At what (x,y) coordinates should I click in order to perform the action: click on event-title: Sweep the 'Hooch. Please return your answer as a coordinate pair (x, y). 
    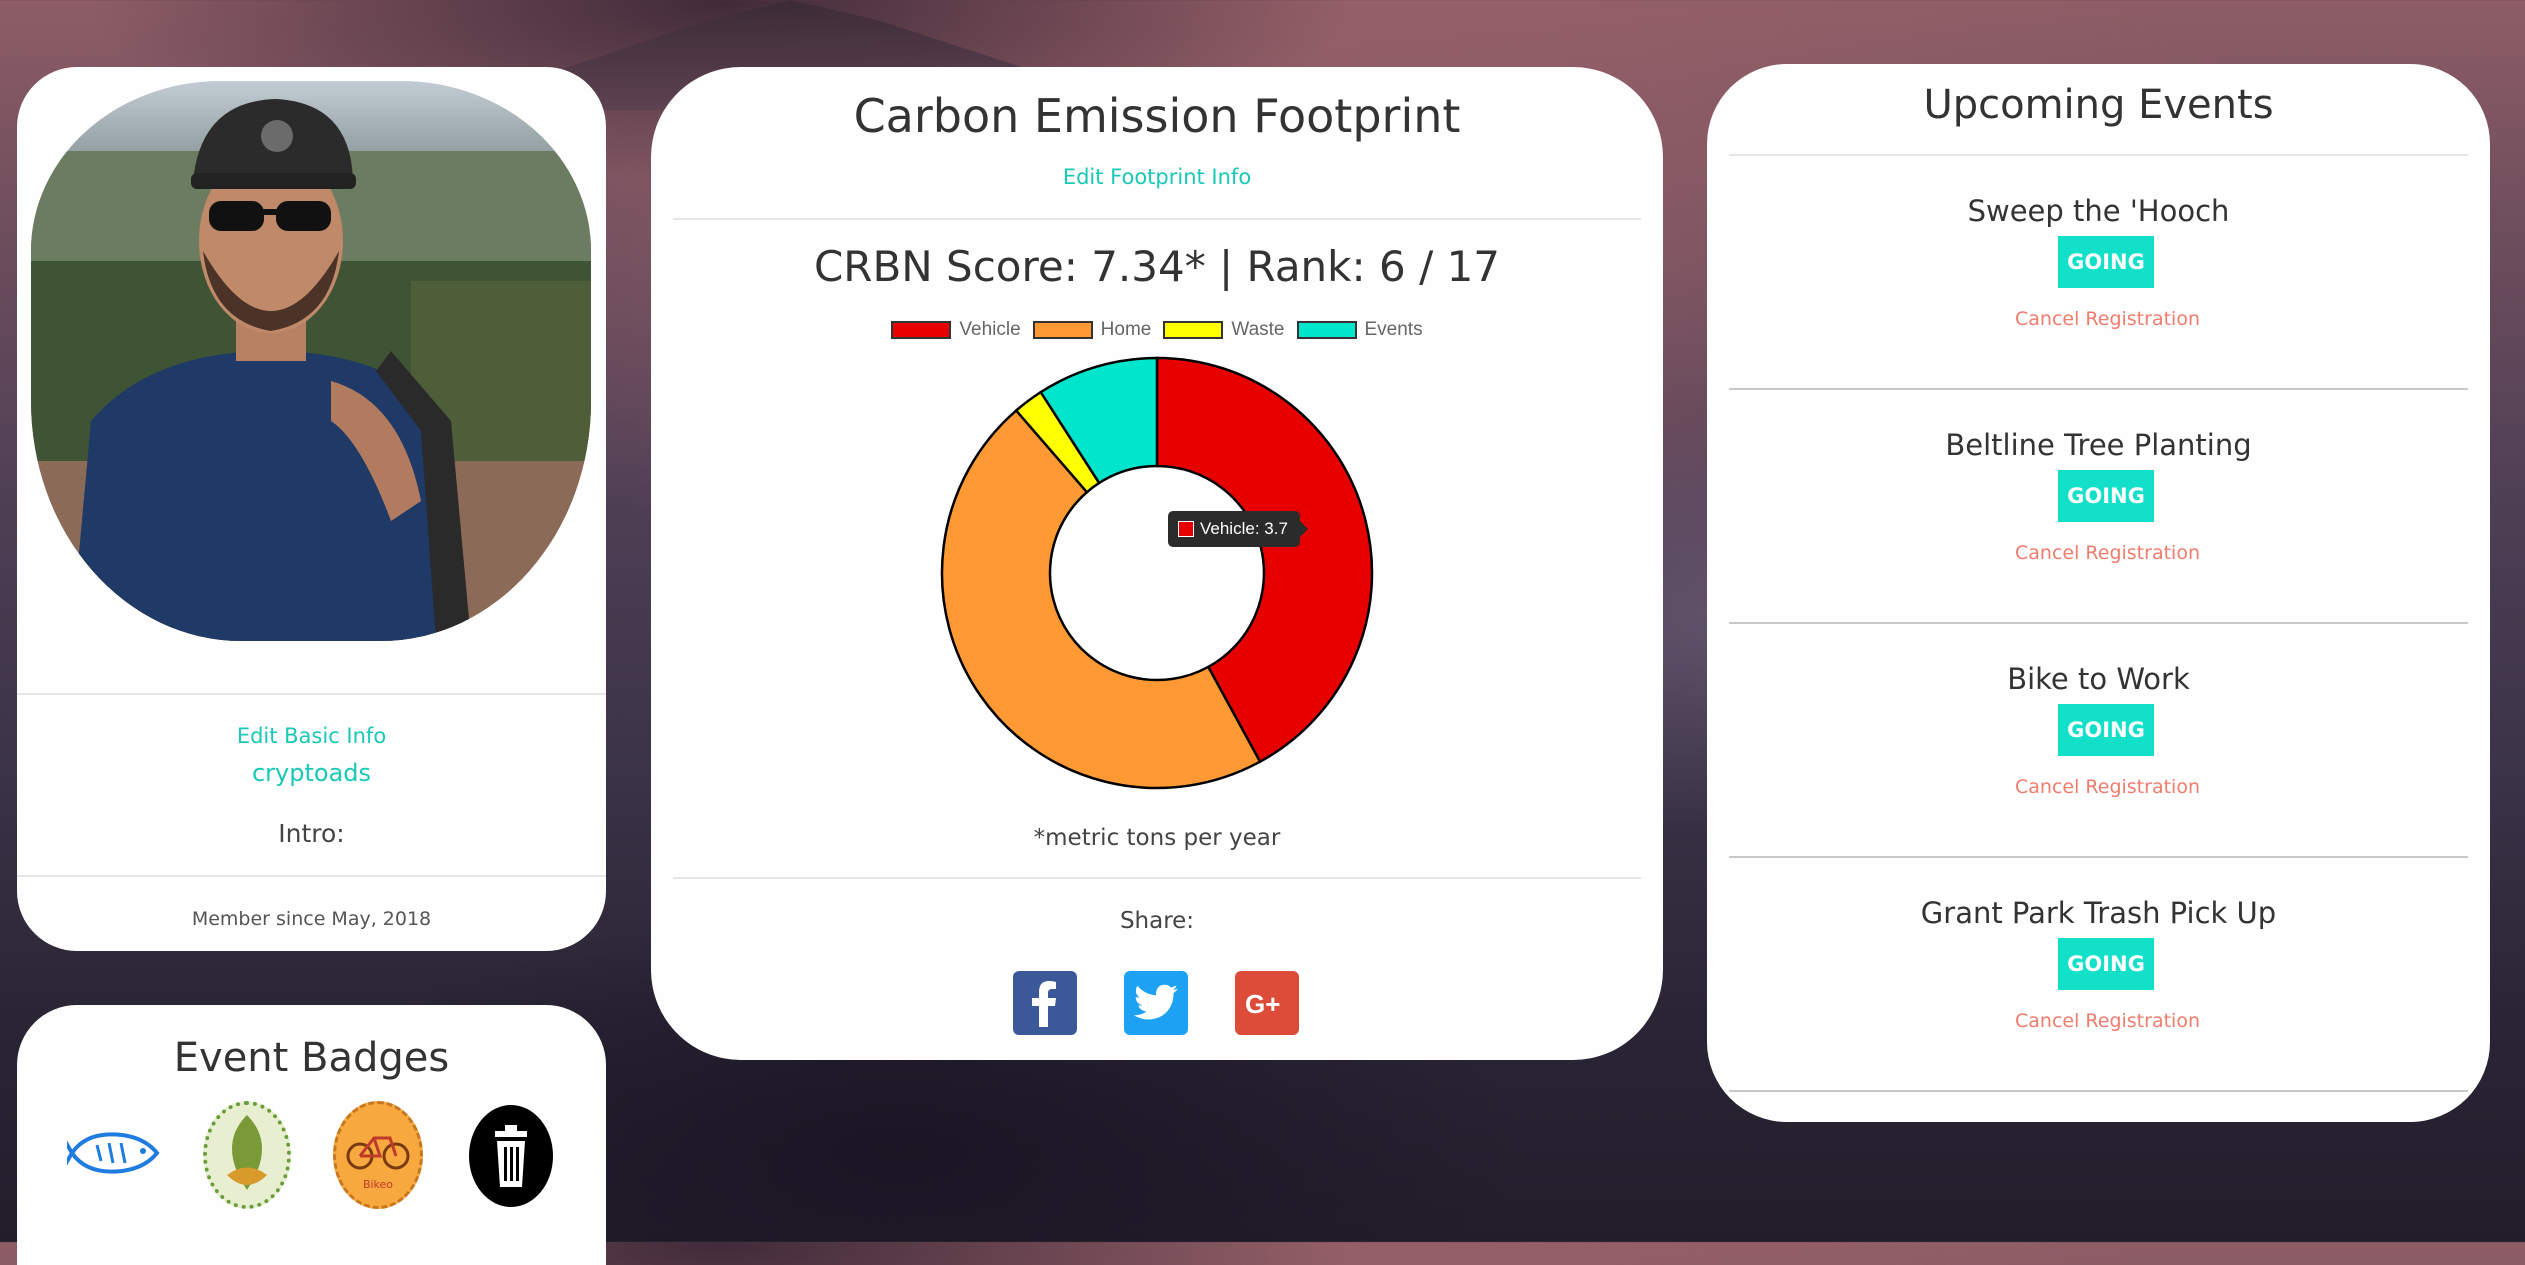
    Looking at the image, I should click on (2098, 211).